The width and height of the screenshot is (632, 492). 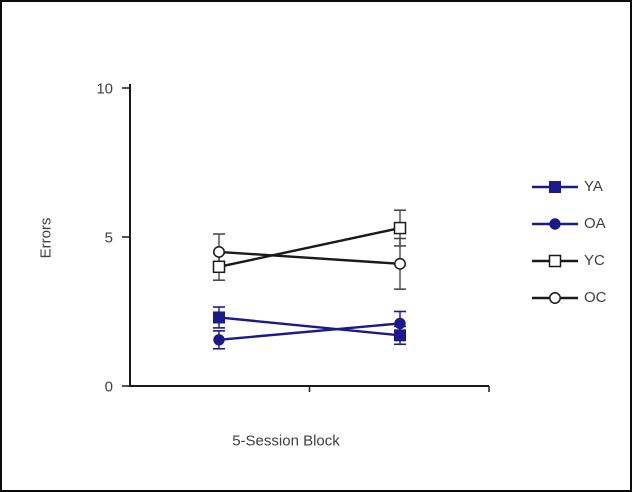 What do you see at coordinates (109, 387) in the screenshot?
I see `y-tick-label: 0` at bounding box center [109, 387].